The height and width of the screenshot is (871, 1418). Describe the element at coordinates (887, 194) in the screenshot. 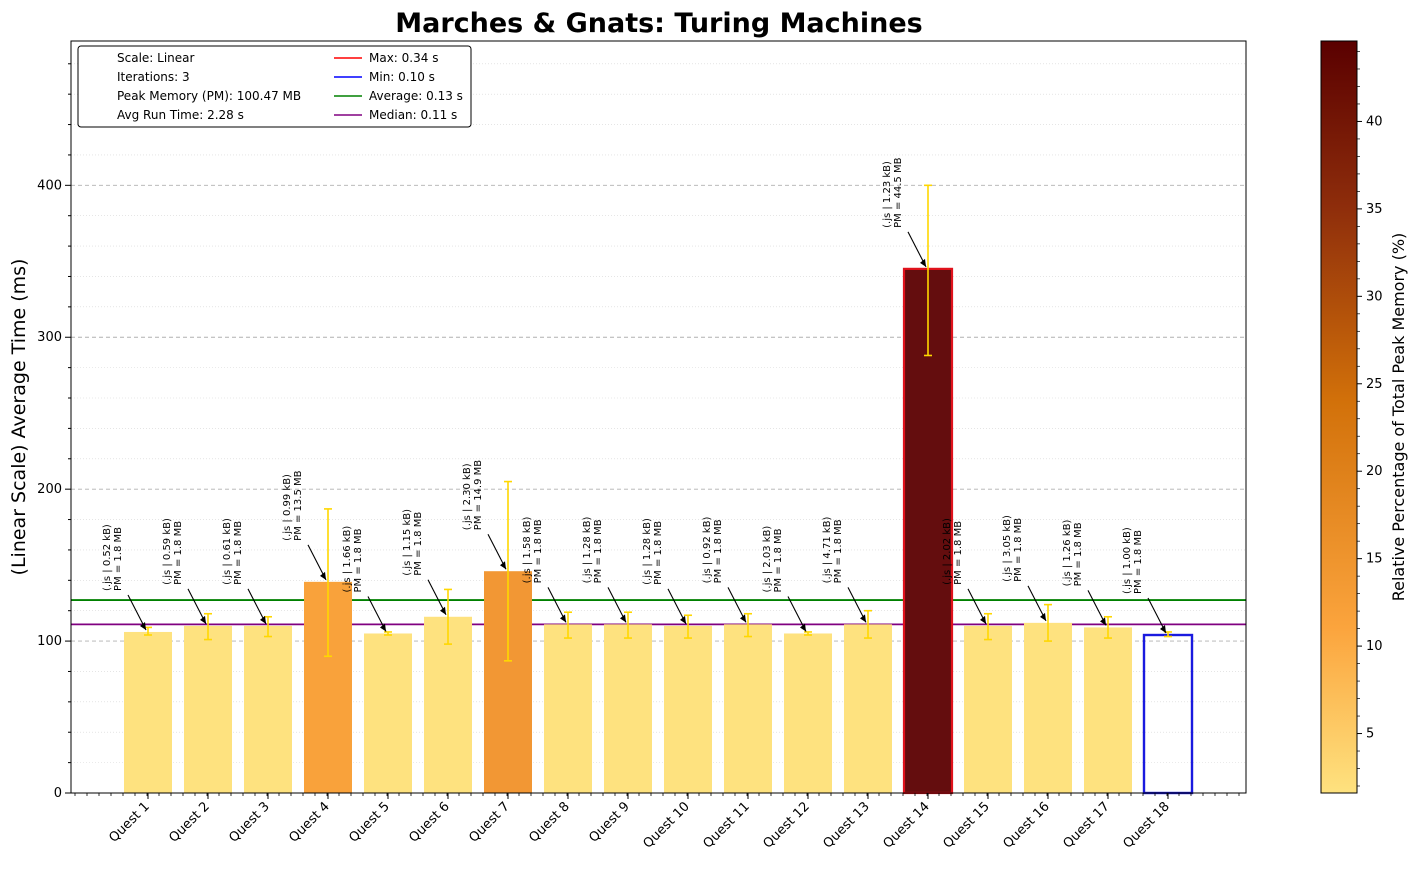

I see `annotation-label: (.js | 1.23 kB)` at that location.